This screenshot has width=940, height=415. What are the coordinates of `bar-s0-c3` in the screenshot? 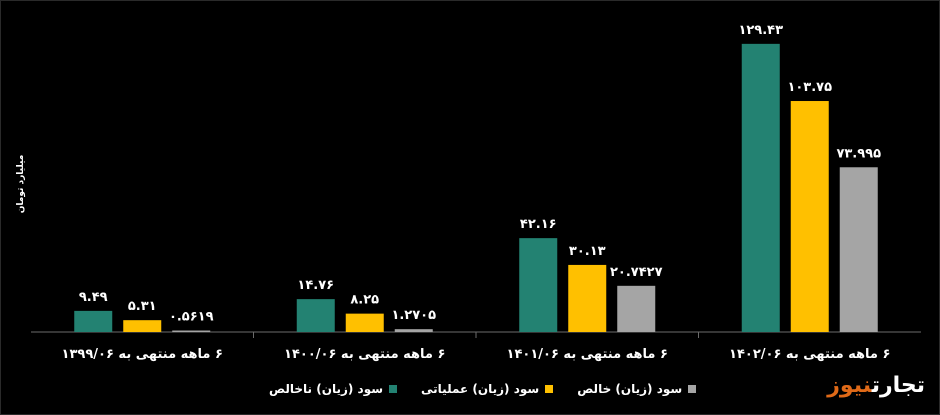 It's located at (760, 188).